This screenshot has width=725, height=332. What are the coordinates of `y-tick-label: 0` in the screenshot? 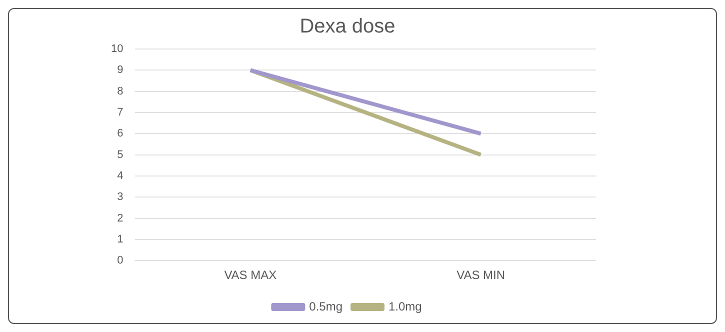 It's located at (120, 260).